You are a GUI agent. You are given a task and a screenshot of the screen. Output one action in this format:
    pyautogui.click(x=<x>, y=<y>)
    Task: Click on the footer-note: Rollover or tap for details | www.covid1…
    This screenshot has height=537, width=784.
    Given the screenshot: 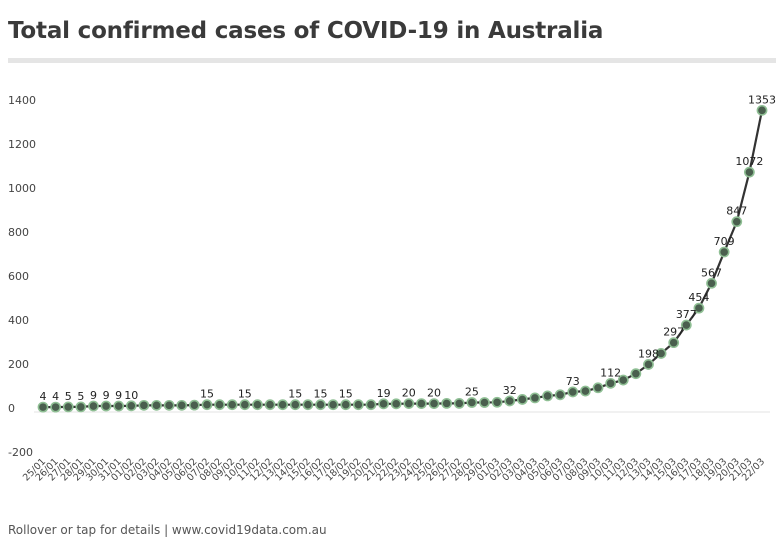 What is the action you would take?
    pyautogui.click(x=167, y=530)
    